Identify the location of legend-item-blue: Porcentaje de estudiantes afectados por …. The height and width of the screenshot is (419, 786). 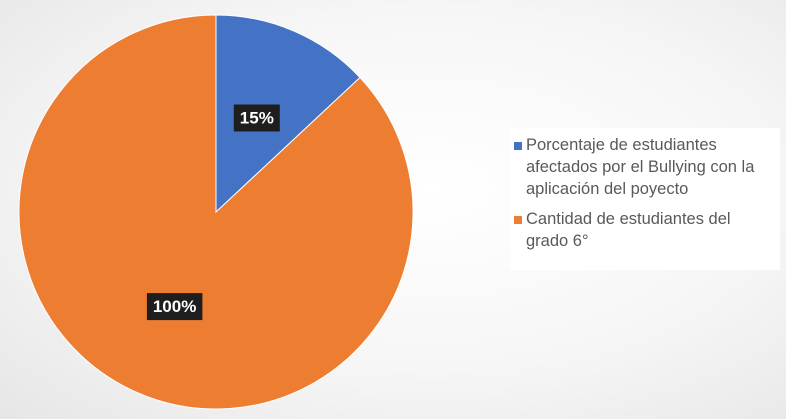
(645, 167).